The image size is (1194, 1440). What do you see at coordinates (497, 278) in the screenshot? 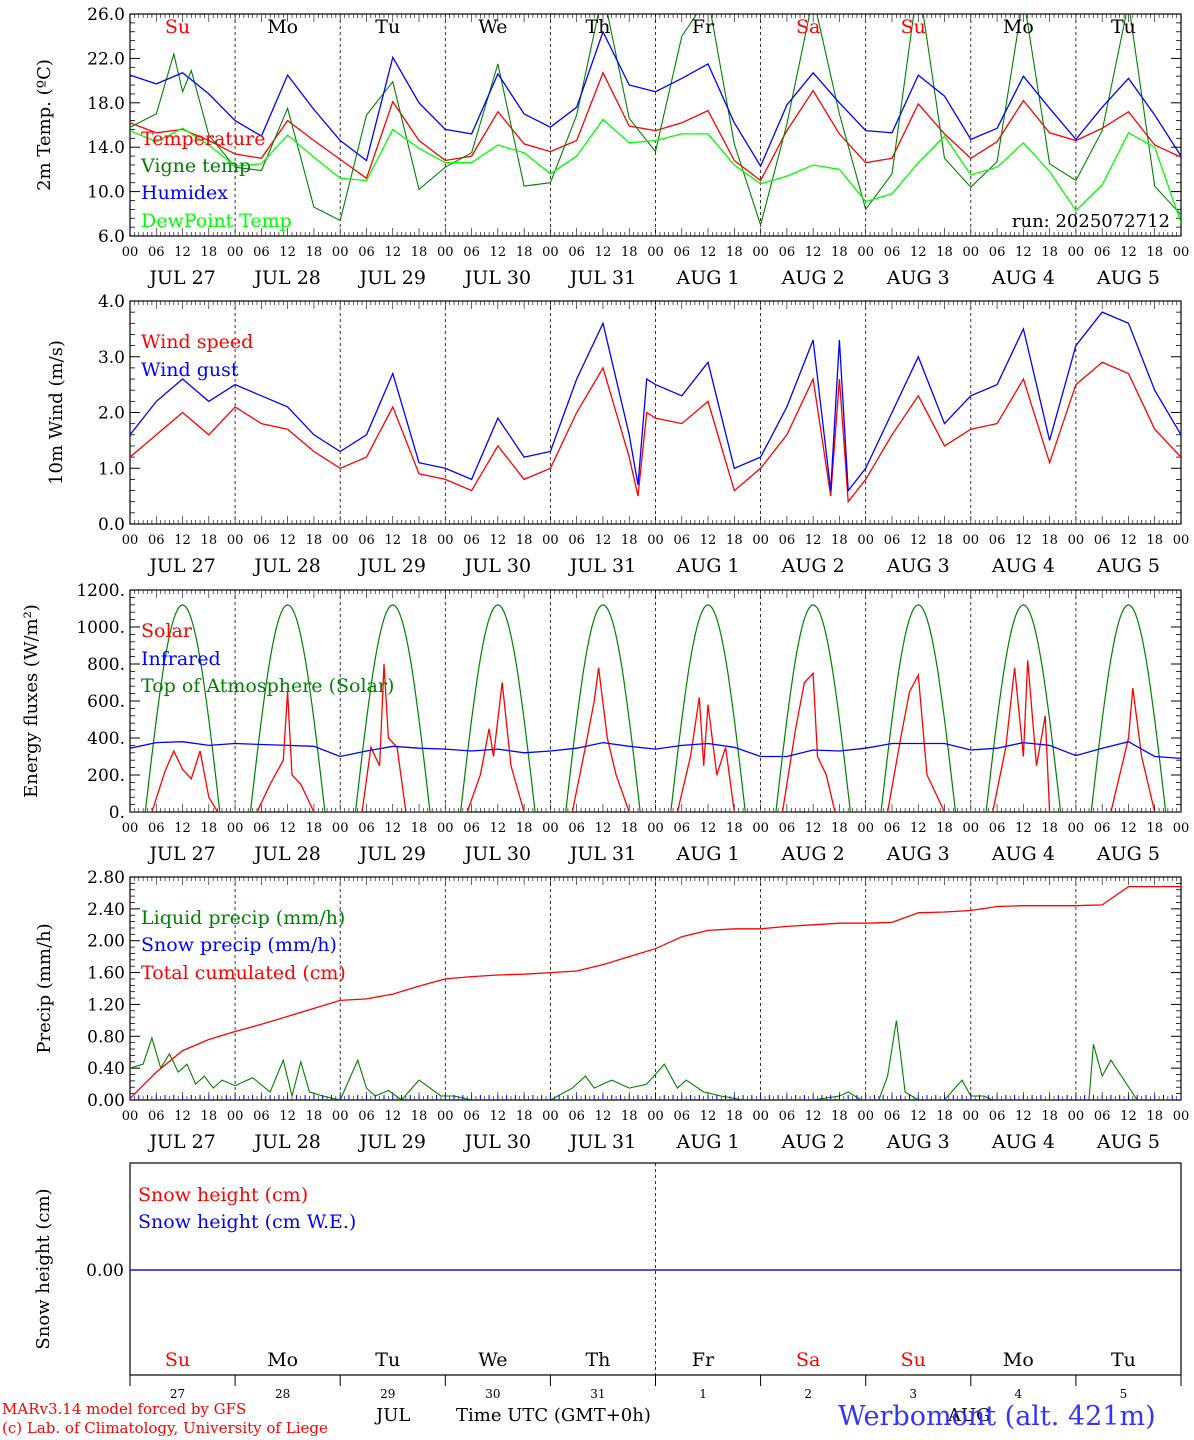
I see `date-label: JUL 30` at bounding box center [497, 278].